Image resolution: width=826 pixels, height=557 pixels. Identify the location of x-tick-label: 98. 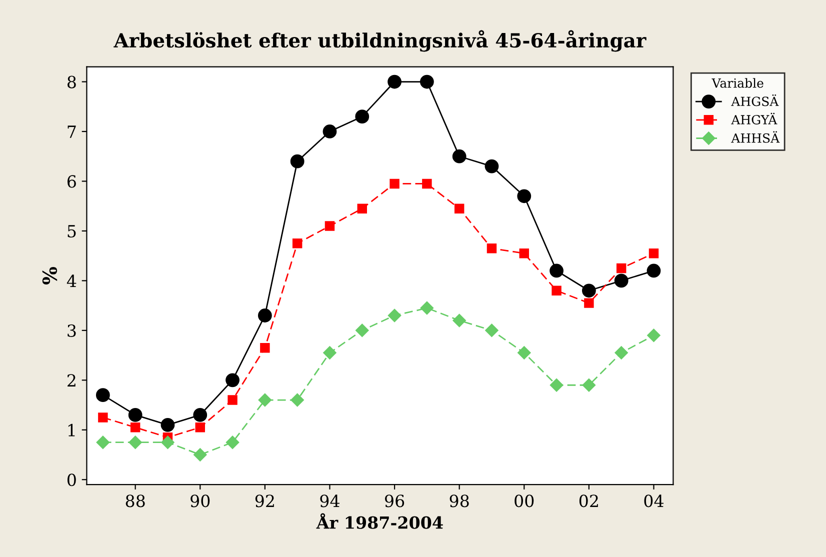
(459, 501).